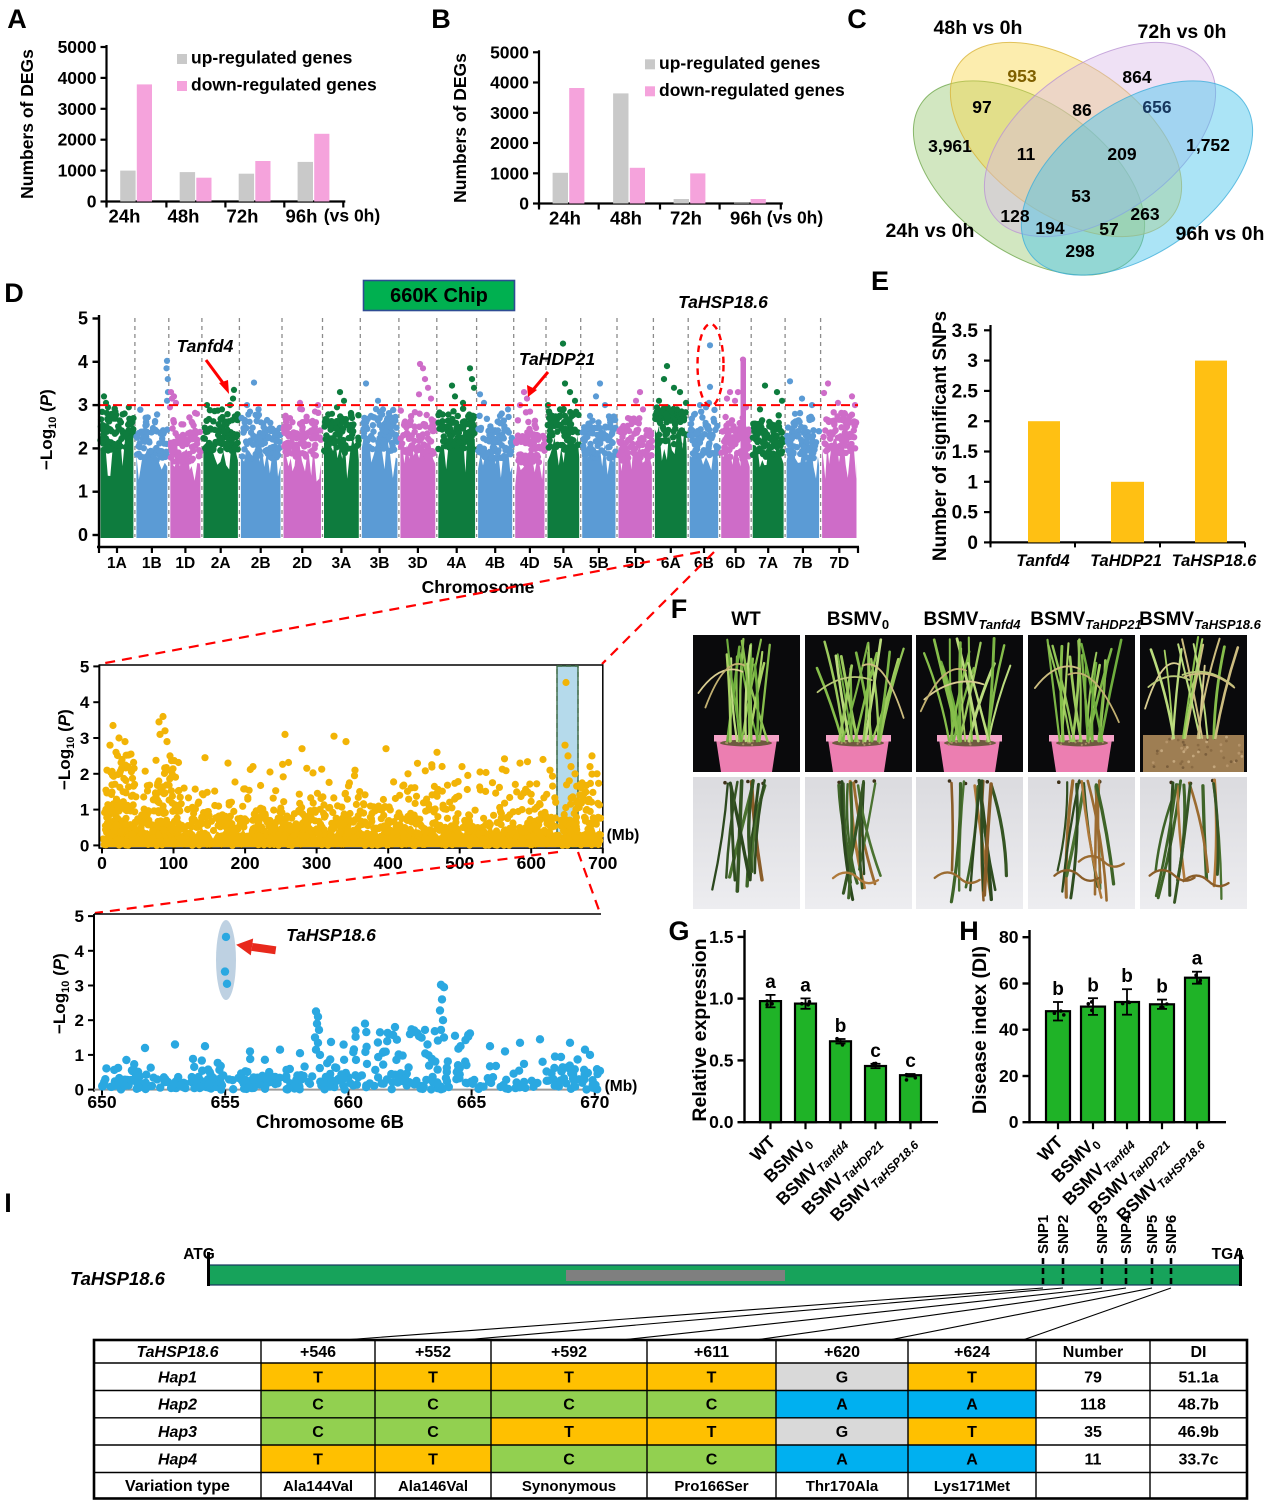  What do you see at coordinates (302, 216) in the screenshot?
I see `svg-text: 96h` at bounding box center [302, 216].